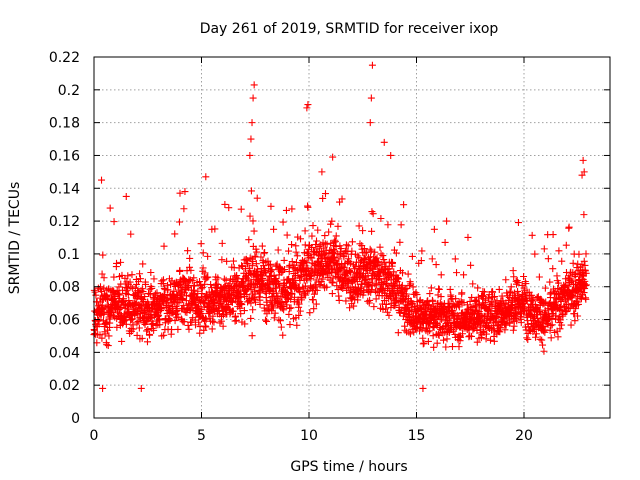 Image resolution: width=640 pixels, height=480 pixels. I want to click on y-tick-label: 0.18, so click(64, 124).